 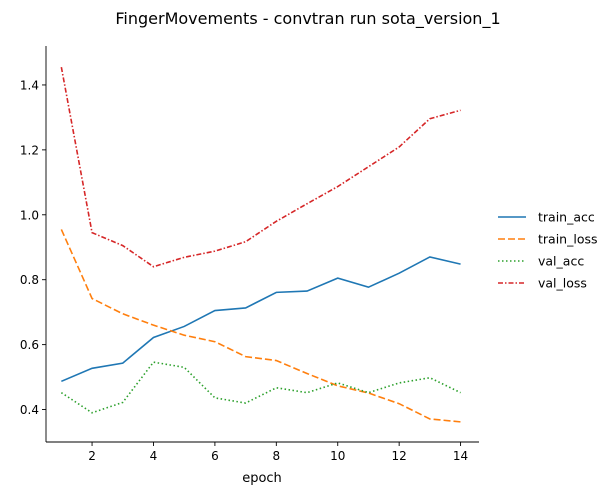 I want to click on y-tick-label: 1.0, so click(x=29, y=215).